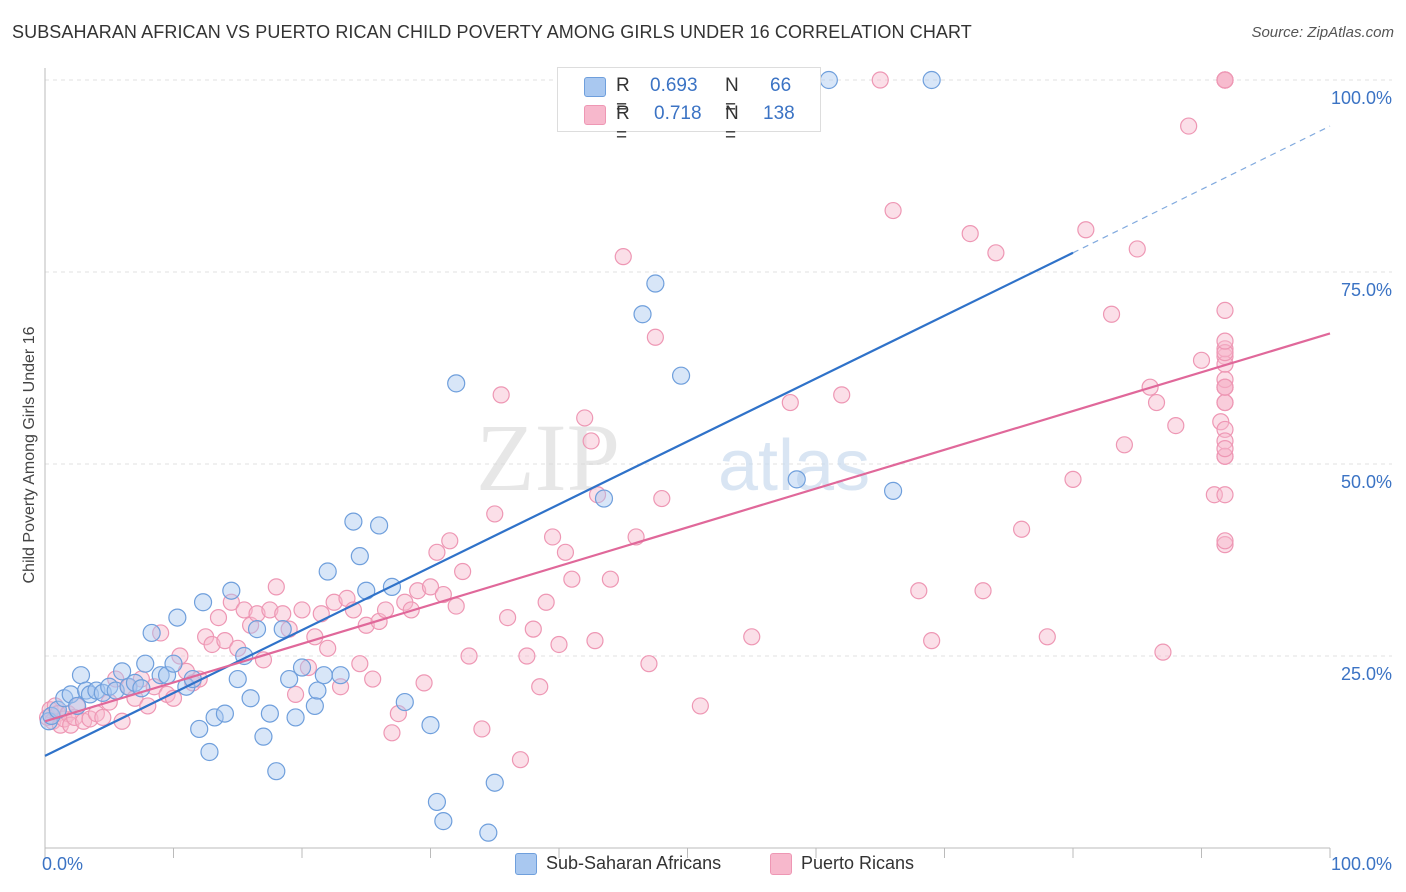 This screenshot has width=1406, height=892. I want to click on trend-line-sub-saharan-extension, so click(1201, 189).